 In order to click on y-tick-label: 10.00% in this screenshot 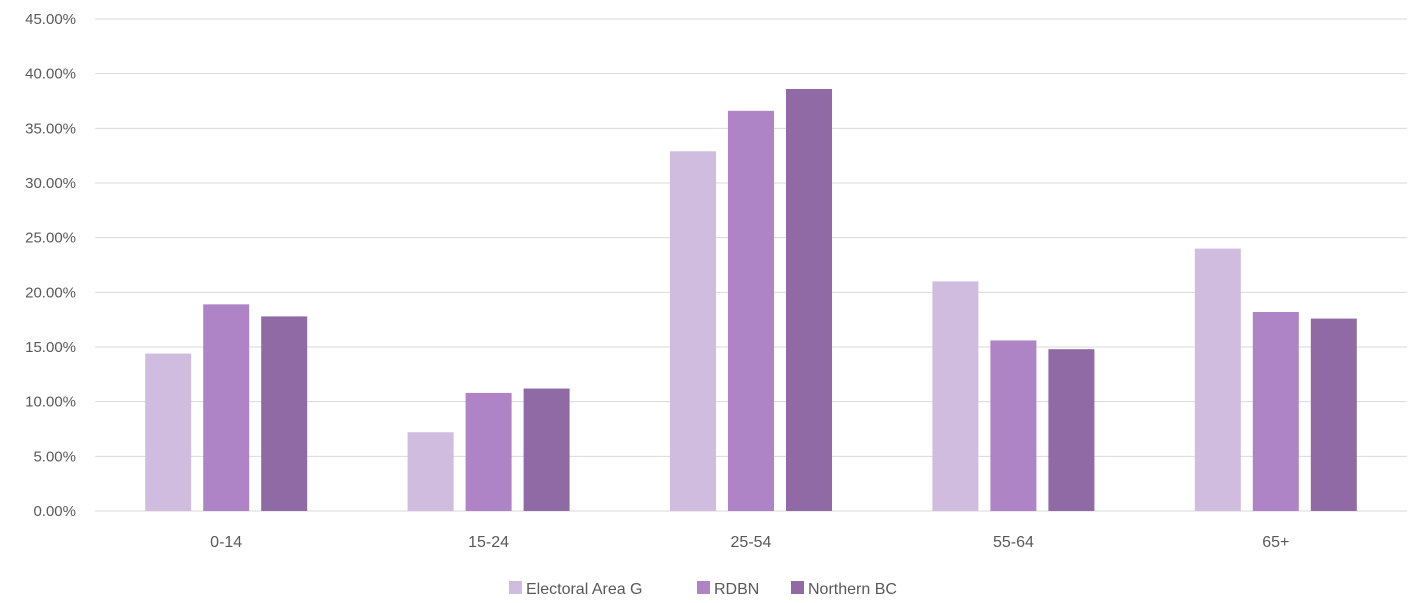, I will do `click(50, 402)`.